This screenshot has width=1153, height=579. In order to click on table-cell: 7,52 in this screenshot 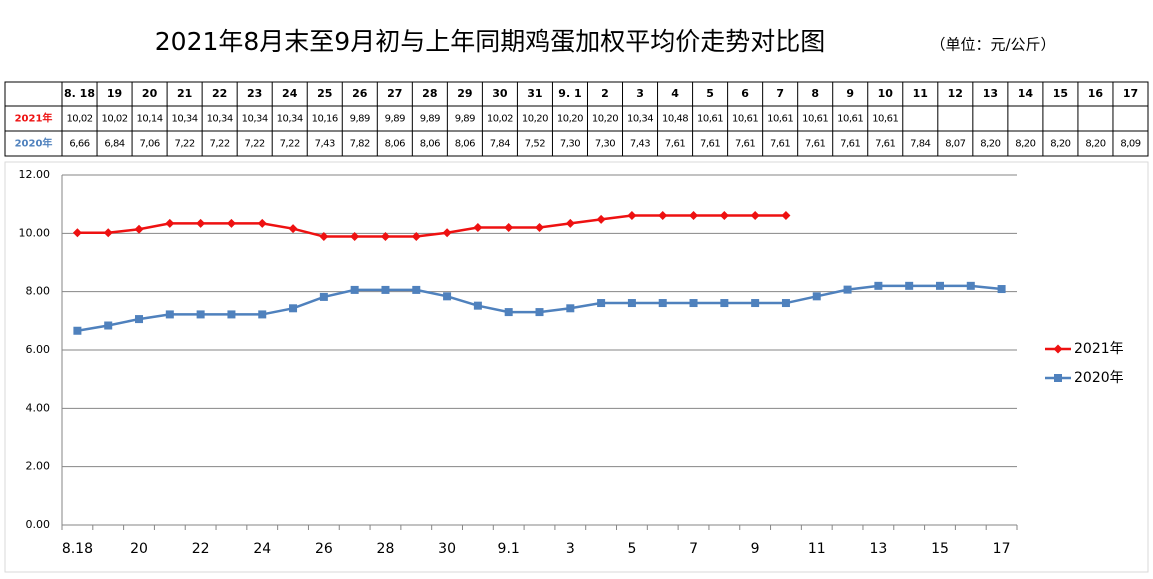, I will do `click(535, 144)`.